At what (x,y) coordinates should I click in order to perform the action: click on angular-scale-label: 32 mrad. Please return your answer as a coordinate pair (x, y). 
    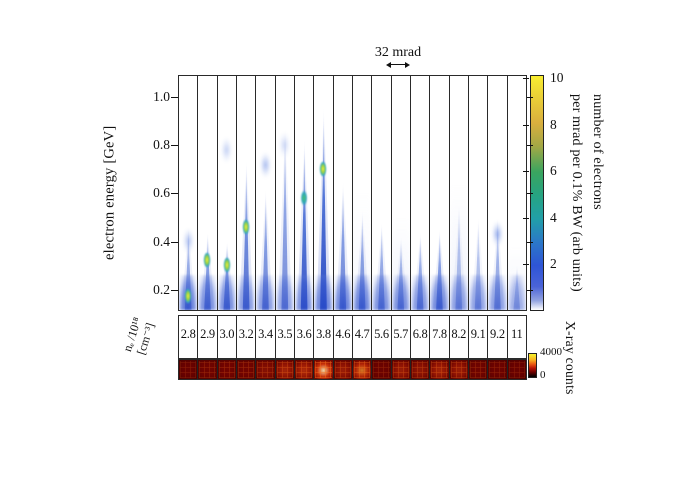
    Looking at the image, I should click on (398, 52).